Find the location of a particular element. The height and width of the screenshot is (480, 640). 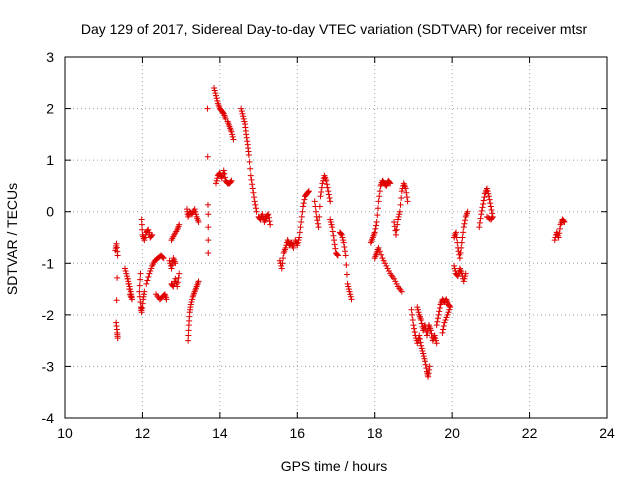

x-axis-label: GPS time / hours is located at coordinates (334, 466).